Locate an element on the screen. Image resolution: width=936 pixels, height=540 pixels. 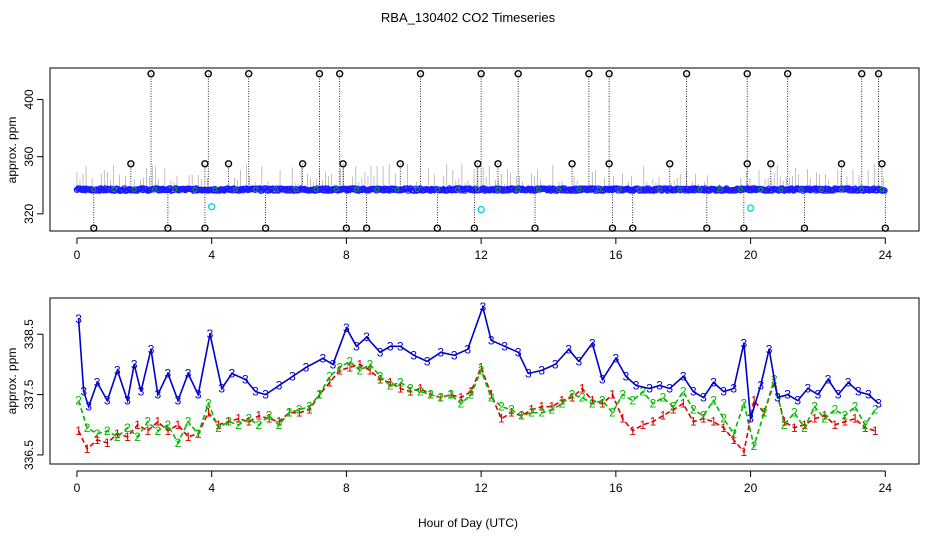
series-1-line is located at coordinates (476, 408).